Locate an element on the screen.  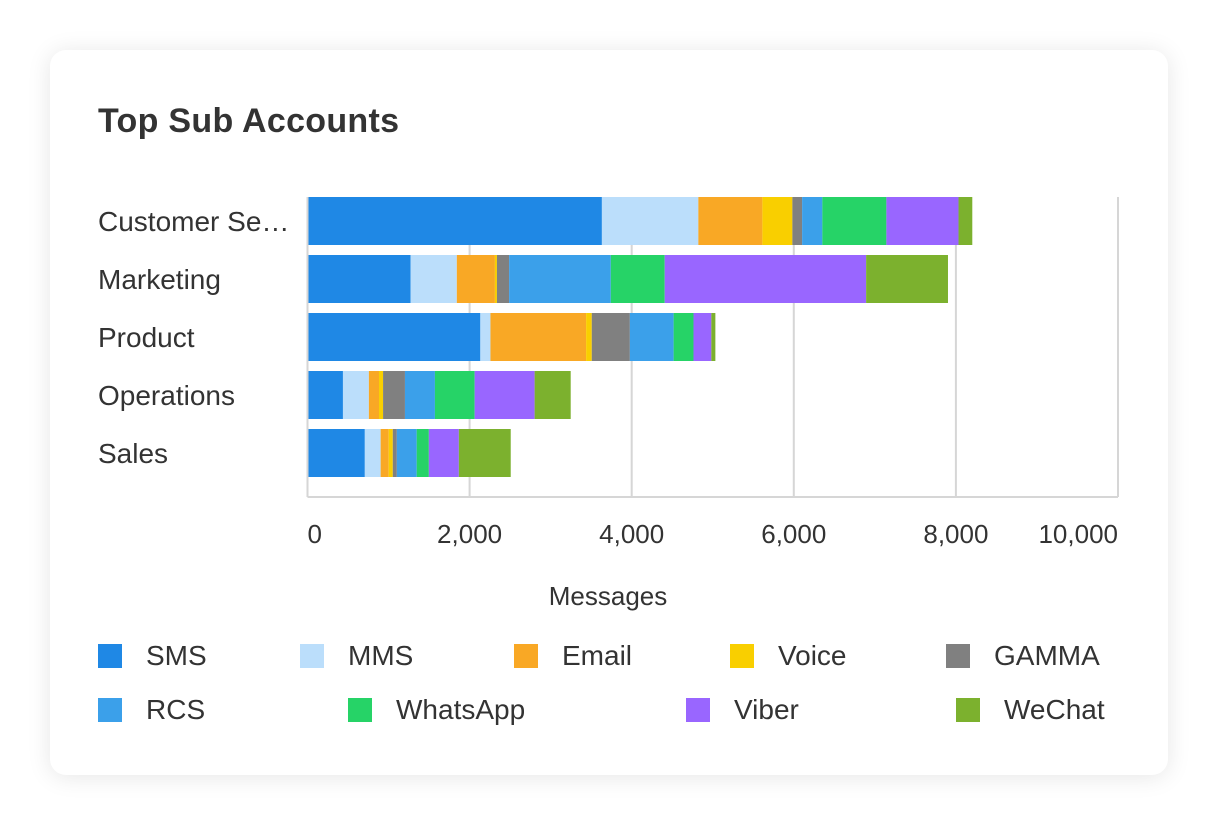
legend-label: SMS is located at coordinates (176, 655).